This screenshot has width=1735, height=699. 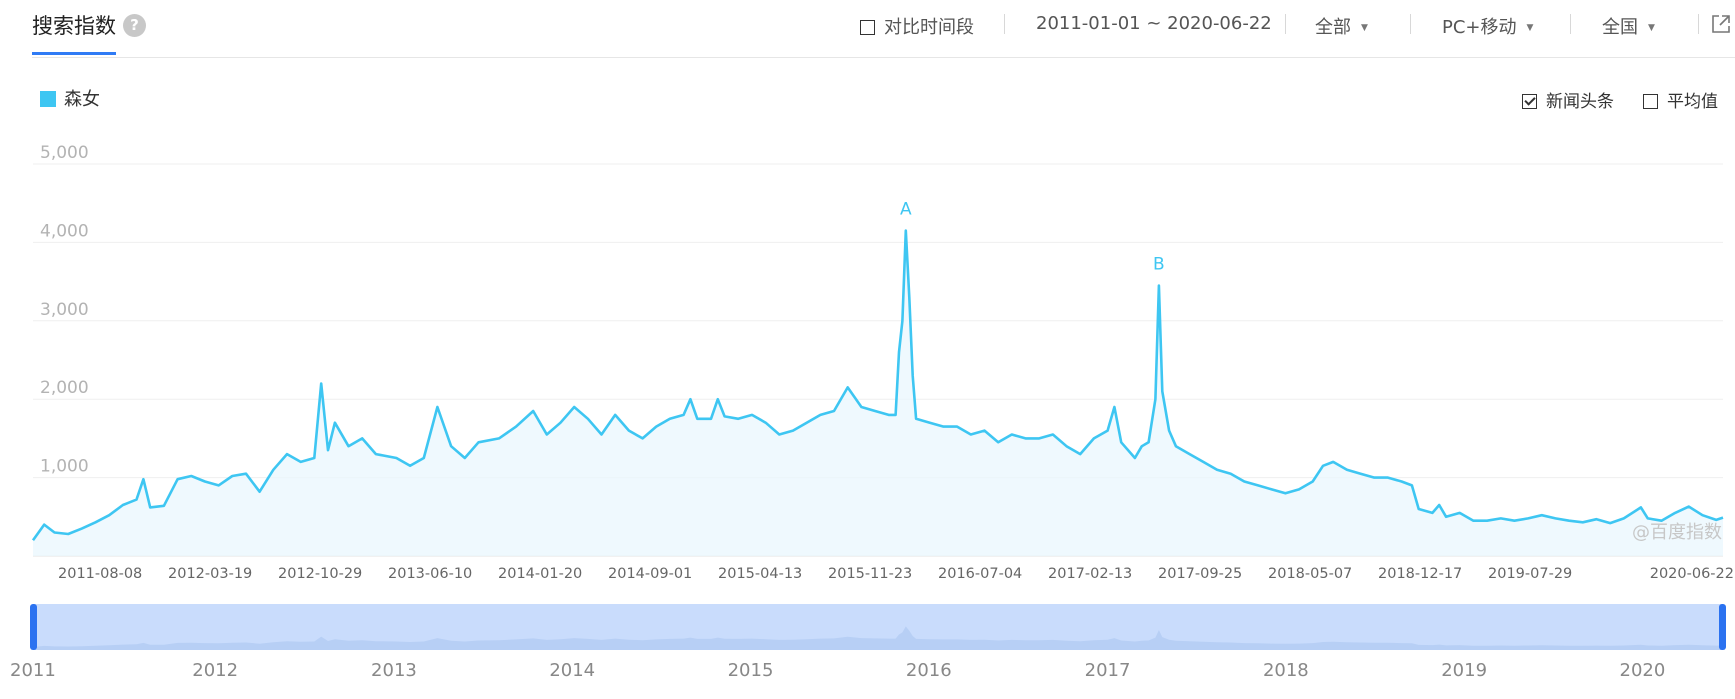 What do you see at coordinates (1620, 27) in the screenshot?
I see `region-select-value: 全国` at bounding box center [1620, 27].